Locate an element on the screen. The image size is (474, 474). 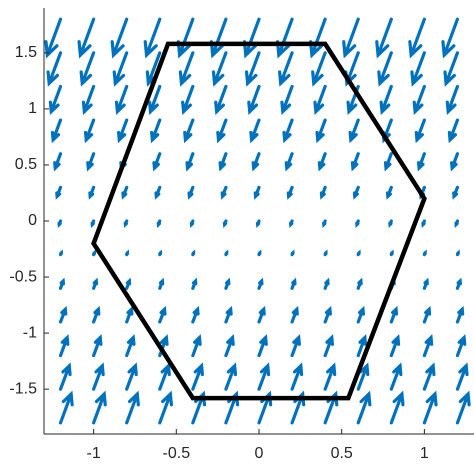
x-tick-label: 0.5 is located at coordinates (342, 453).